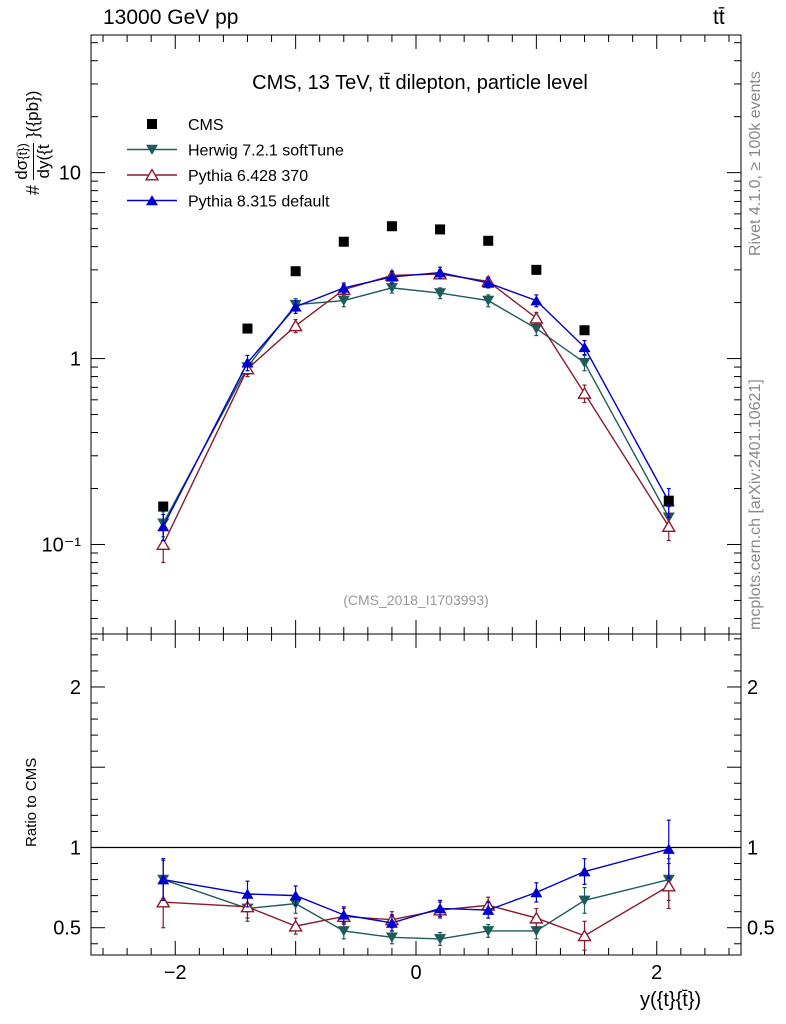  Describe the element at coordinates (152, 149) in the screenshot. I see `legend-marker-herwig` at that location.